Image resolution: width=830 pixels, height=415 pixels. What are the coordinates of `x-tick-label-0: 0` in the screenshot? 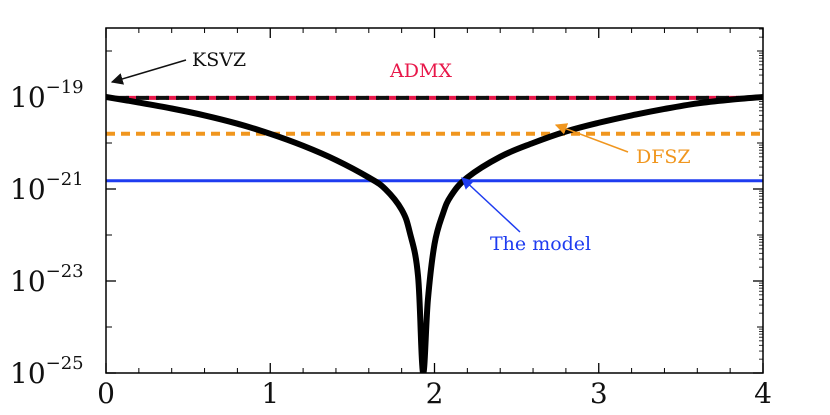 It's located at (106, 393).